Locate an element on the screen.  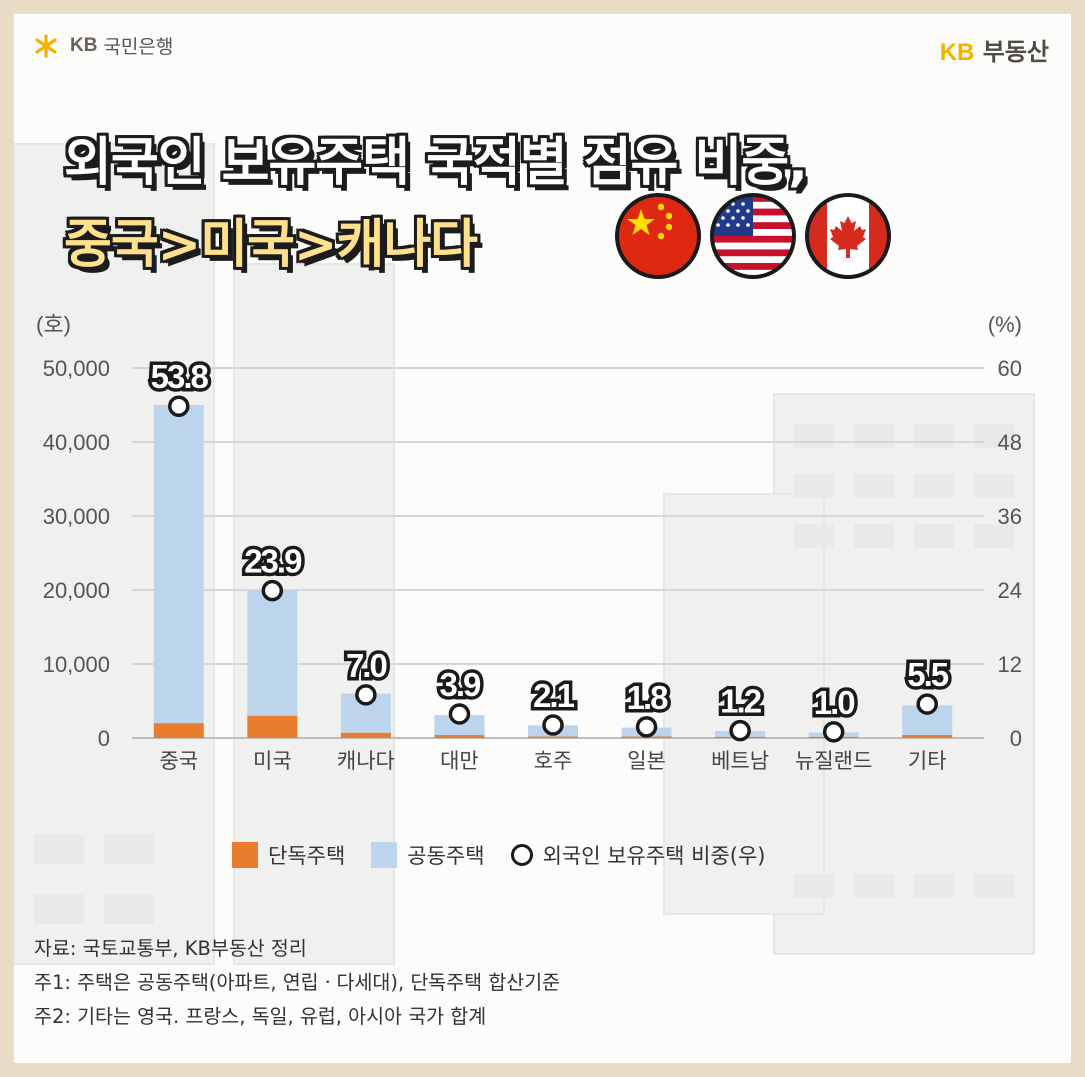
brand-right-name: 부동산 is located at coordinates (1015, 52).